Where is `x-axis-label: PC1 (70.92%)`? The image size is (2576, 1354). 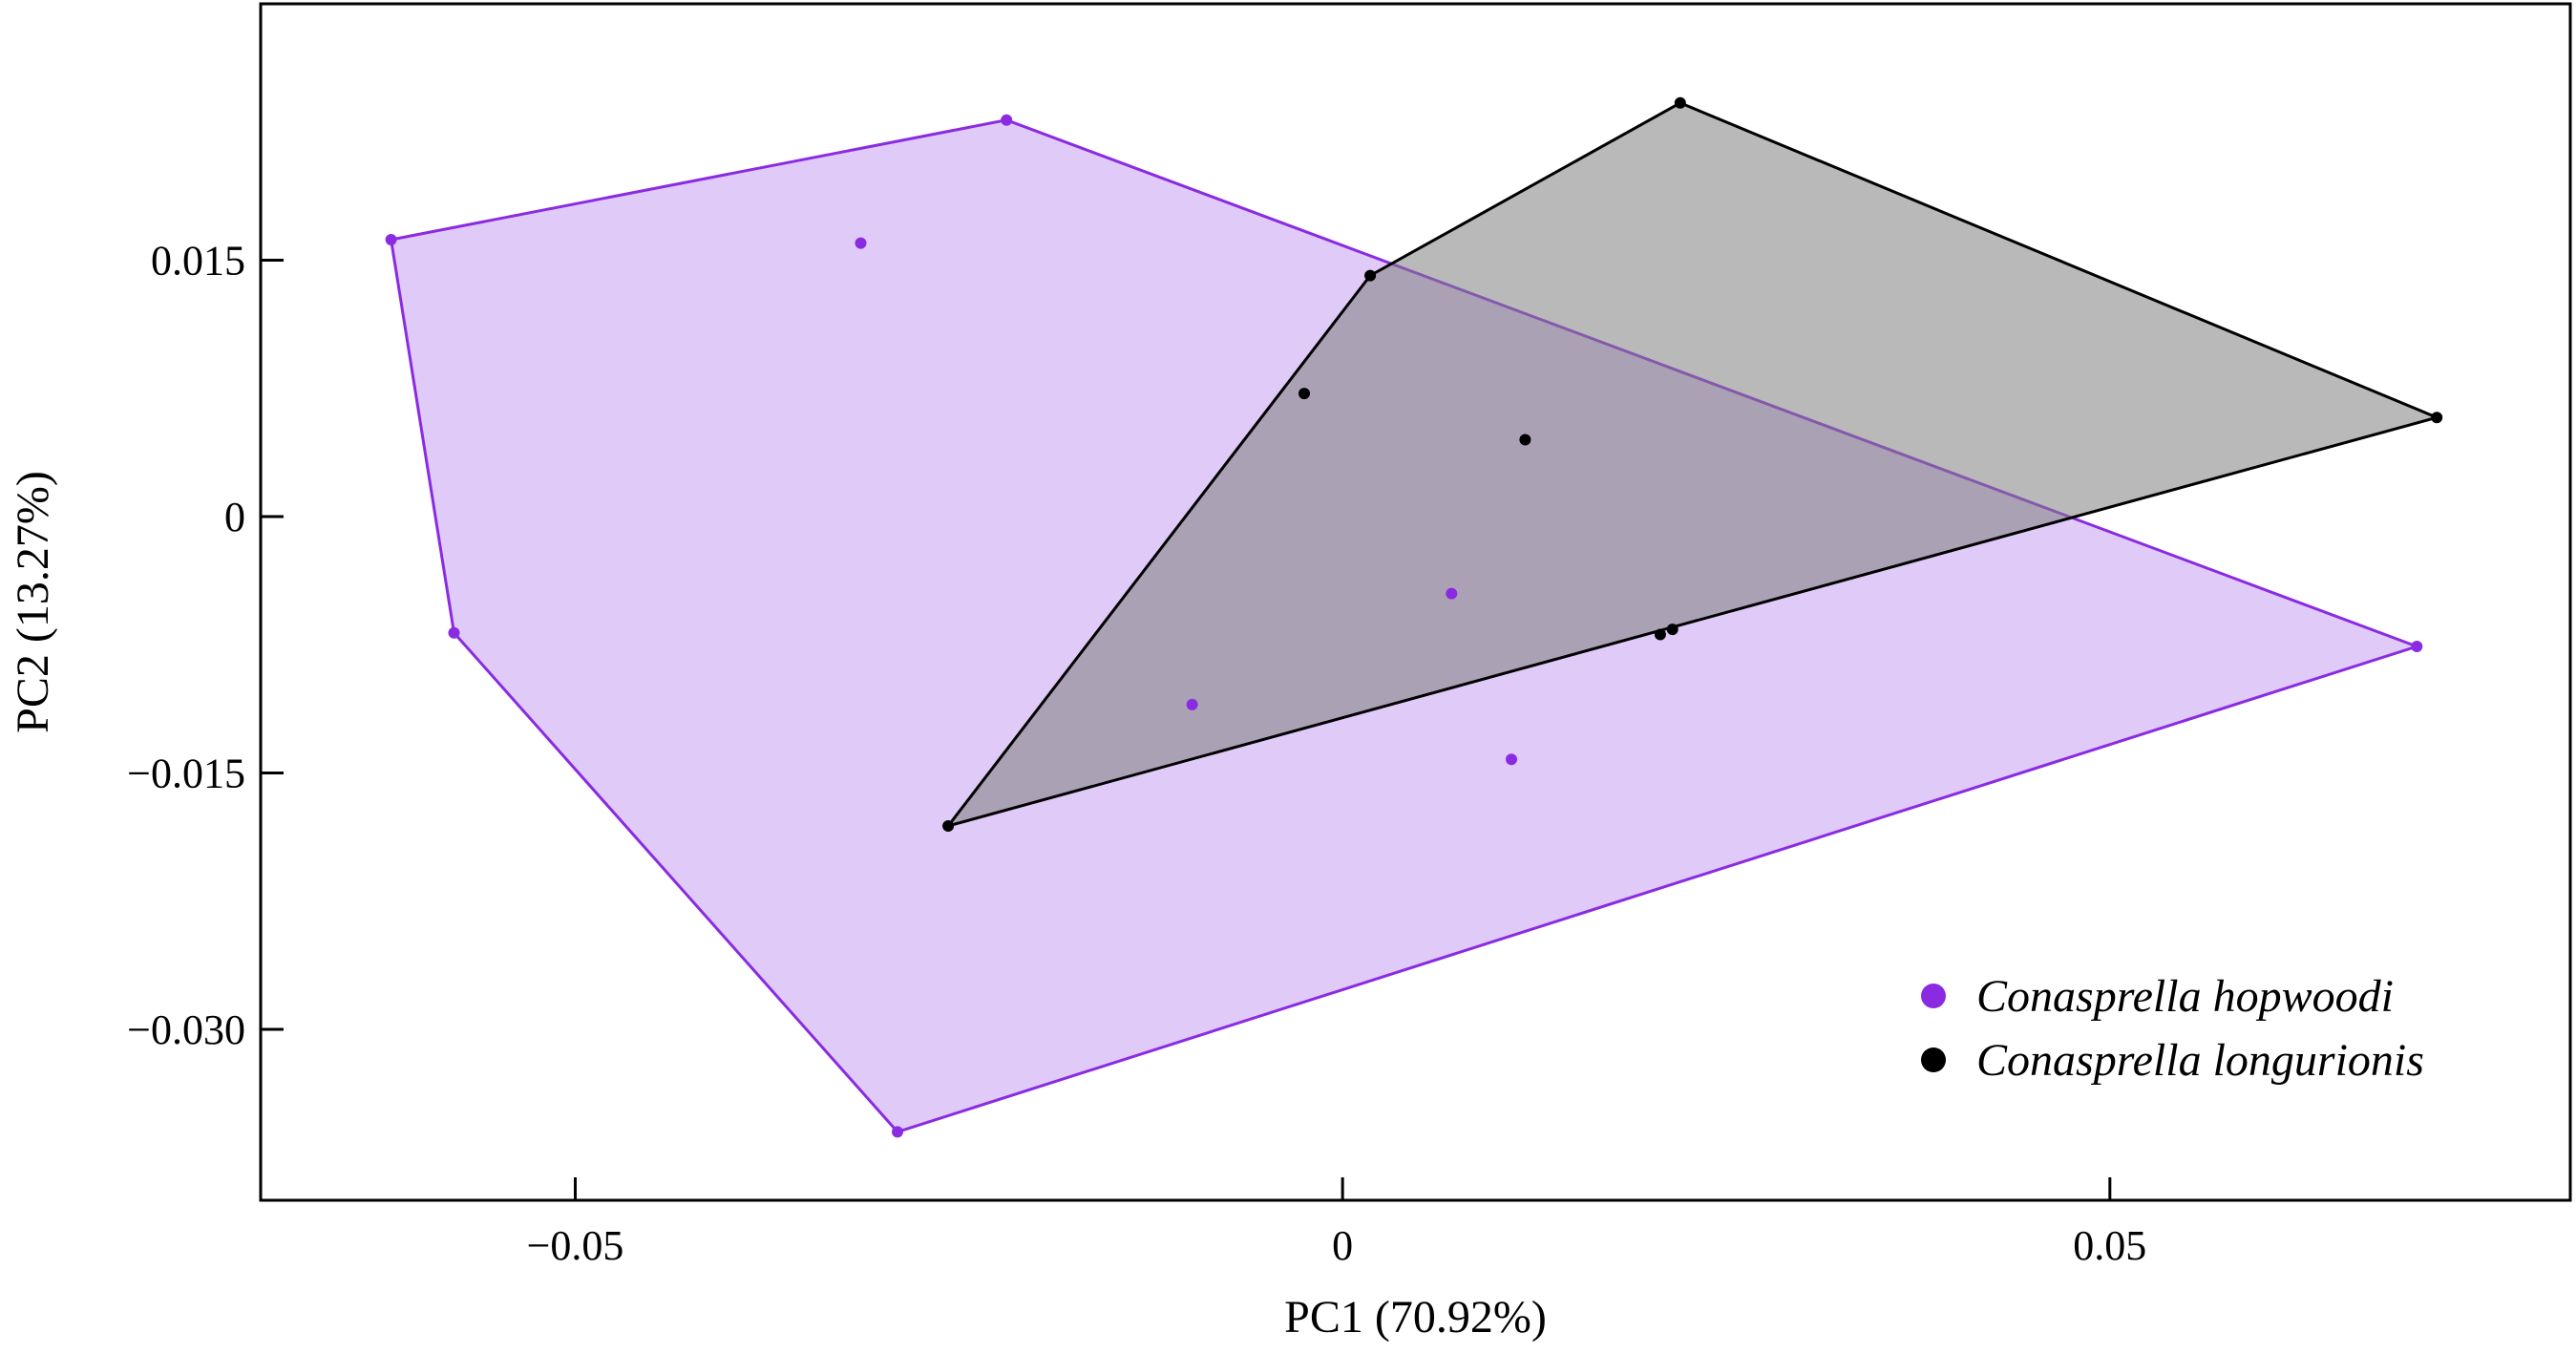
x-axis-label: PC1 (70.92%) is located at coordinates (1415, 1317).